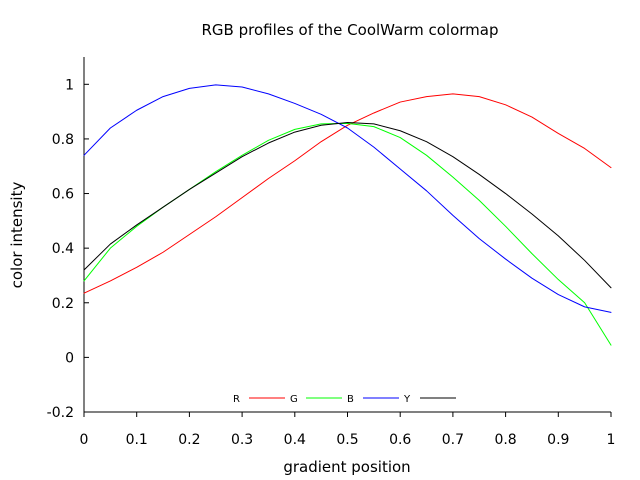 Image resolution: width=640 pixels, height=480 pixels. Describe the element at coordinates (189, 440) in the screenshot. I see `x-tick-label: 0.2` at that location.